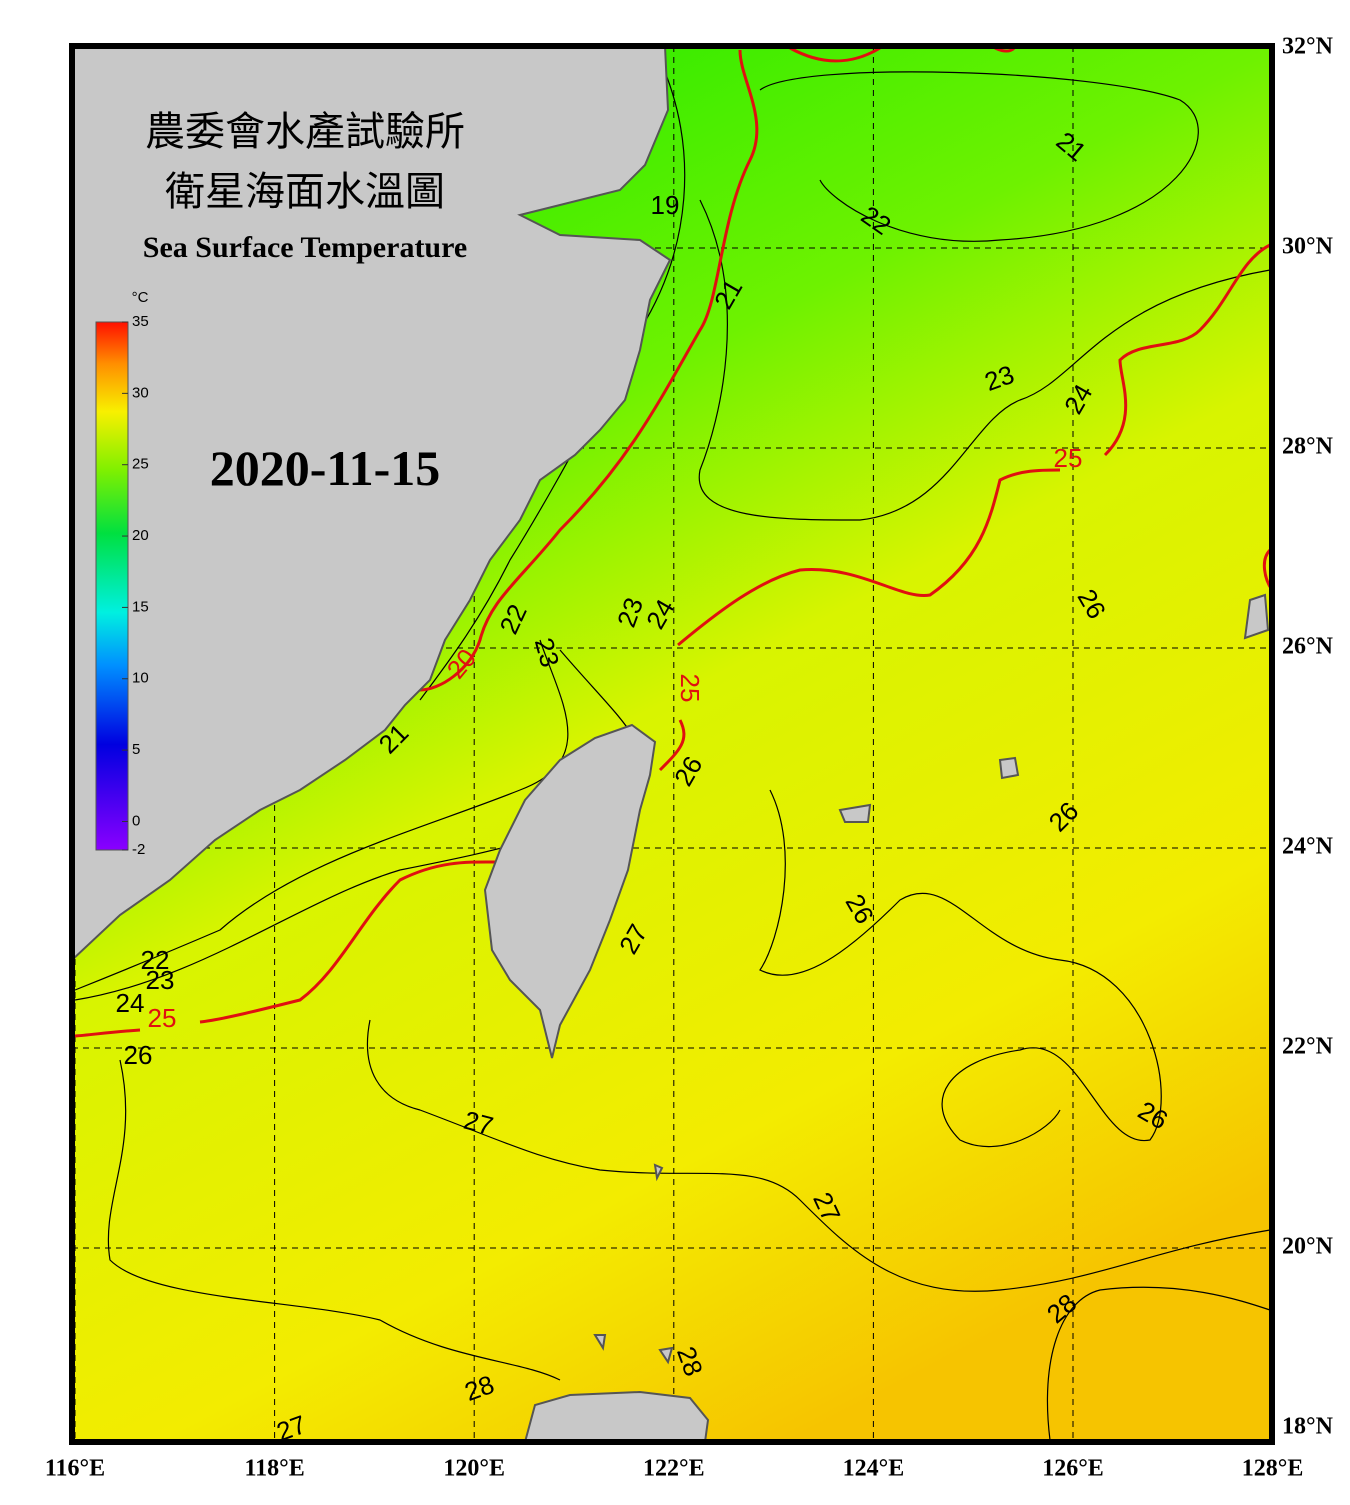  I want to click on contour-label: 26, so click(138, 1055).